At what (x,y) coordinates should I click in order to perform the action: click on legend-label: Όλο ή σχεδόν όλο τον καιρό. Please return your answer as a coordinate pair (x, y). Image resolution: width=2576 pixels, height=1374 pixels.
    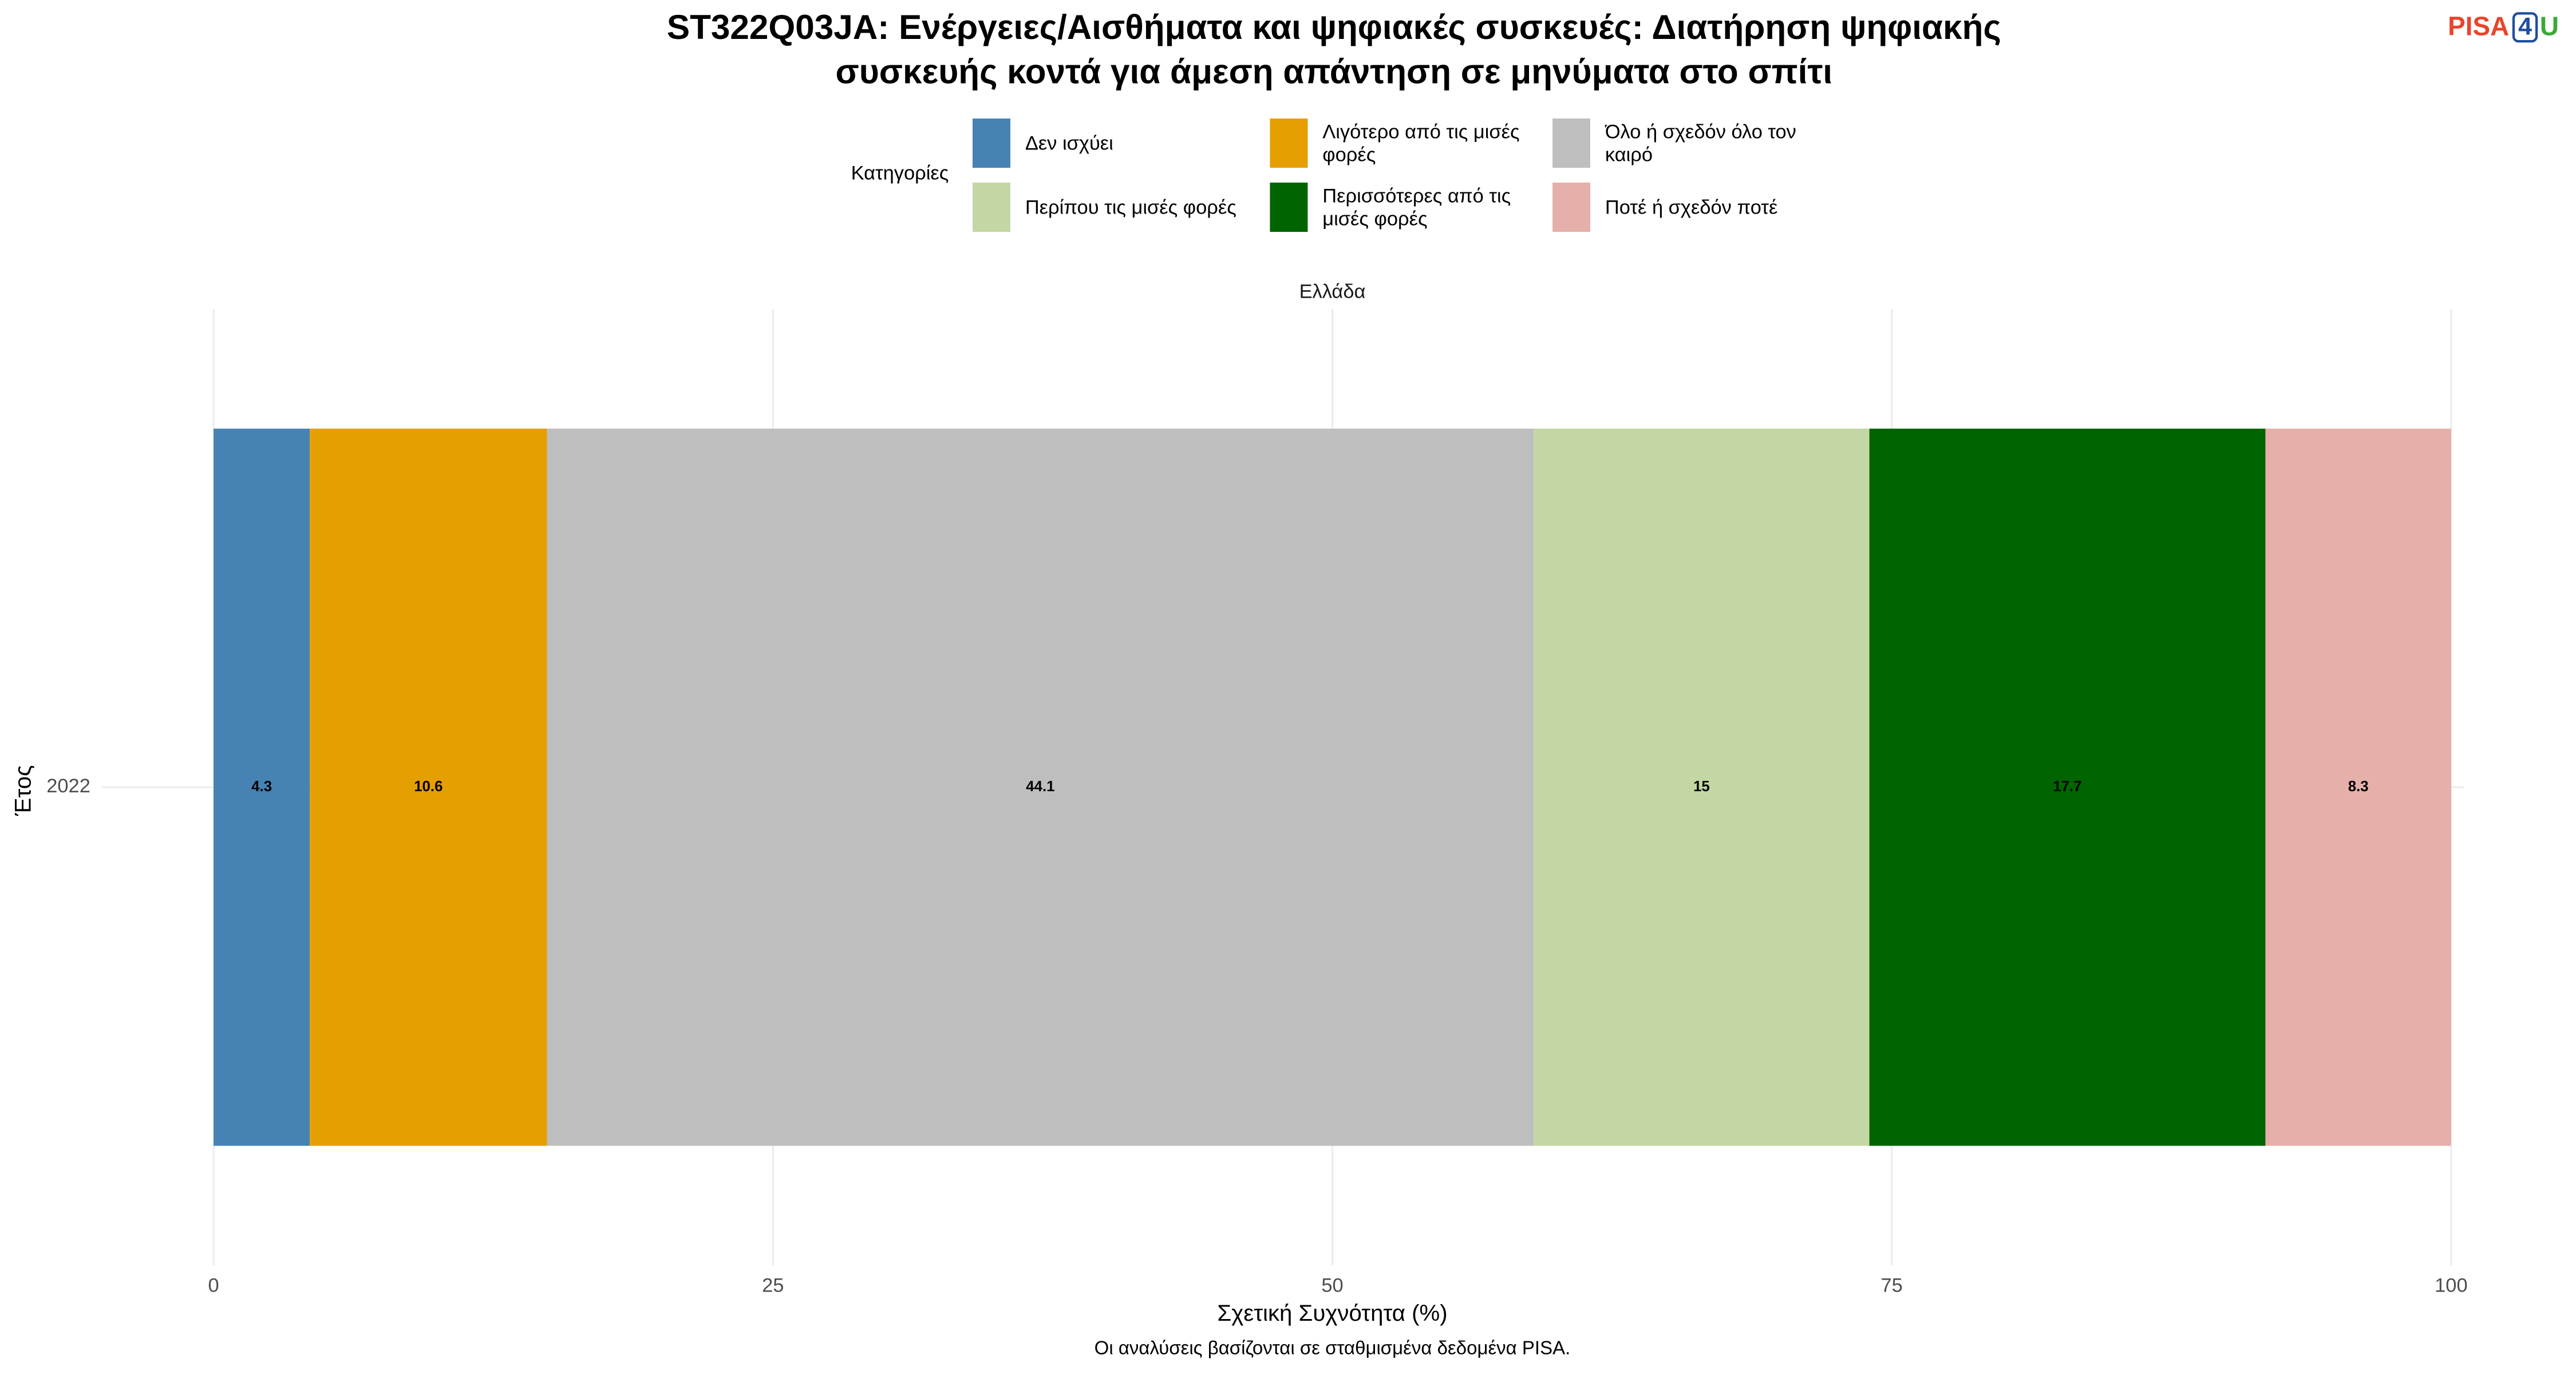
    Looking at the image, I should click on (1700, 144).